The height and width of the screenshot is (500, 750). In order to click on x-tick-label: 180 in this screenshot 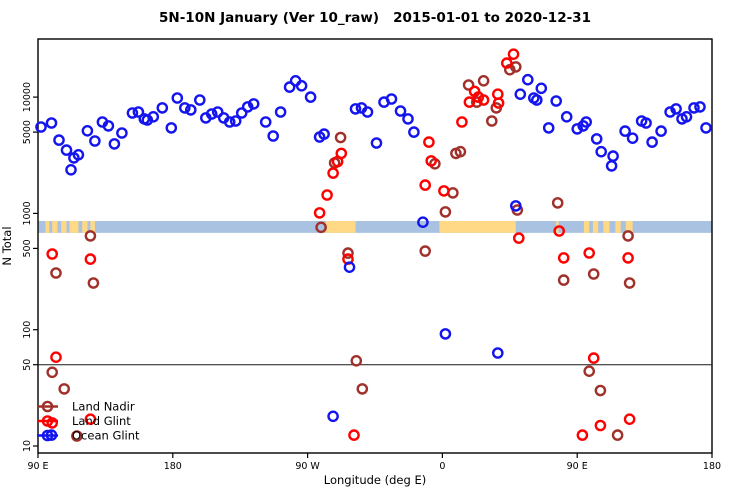, I will do `click(173, 466)`.